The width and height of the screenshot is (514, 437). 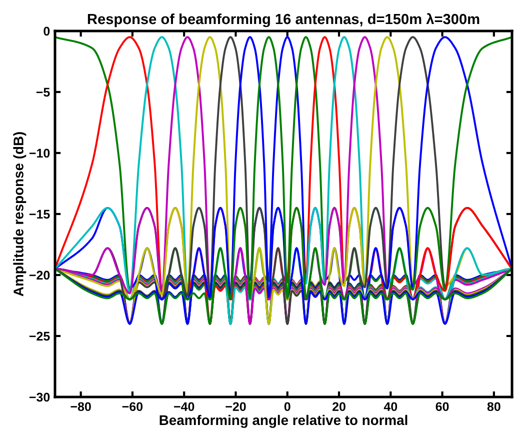 What do you see at coordinates (287, 407) in the screenshot?
I see `x-tick-label: 0` at bounding box center [287, 407].